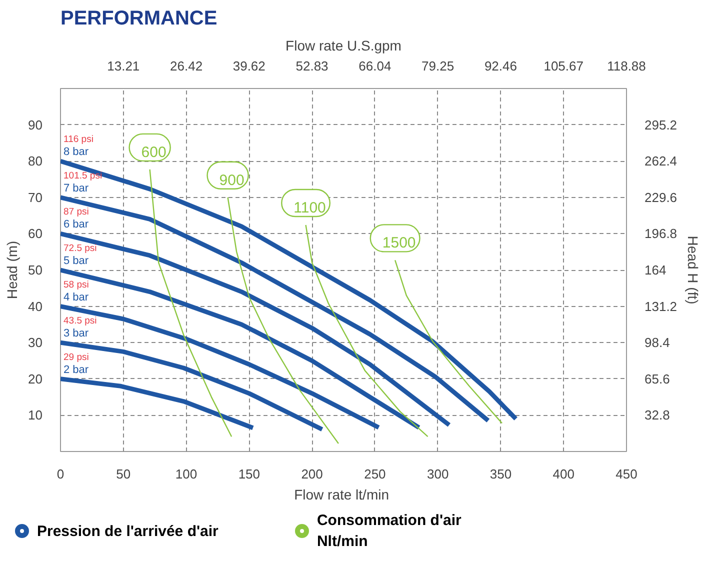 This screenshot has width=704, height=573. Describe the element at coordinates (249, 474) in the screenshot. I see `x-tick-label: 150` at that location.